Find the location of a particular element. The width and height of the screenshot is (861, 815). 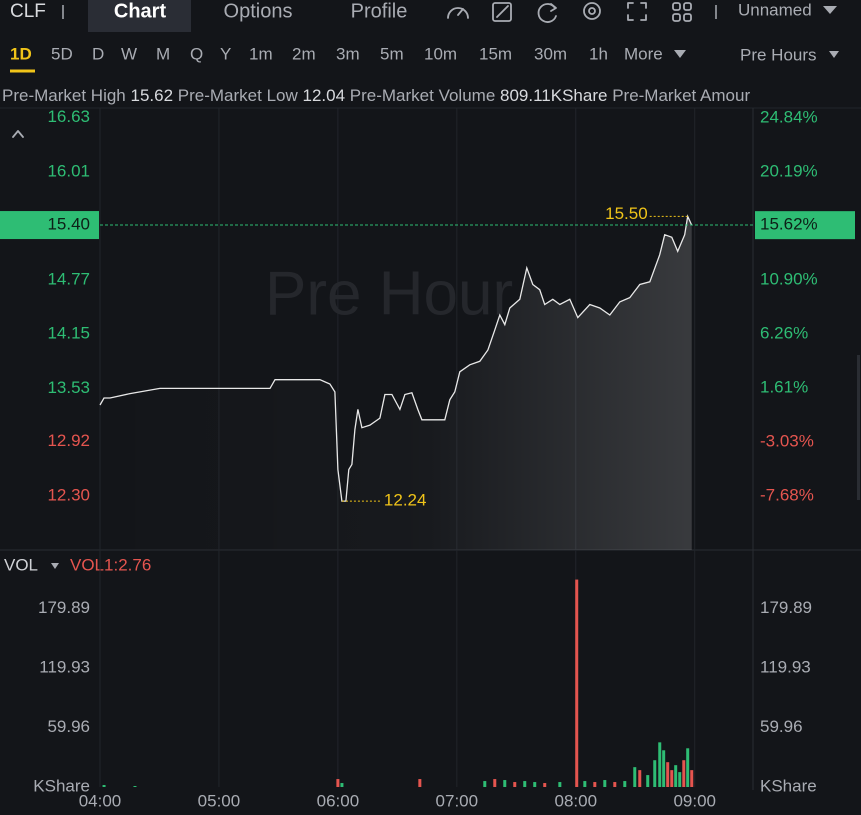

indicator-icon is located at coordinates (458, 13).